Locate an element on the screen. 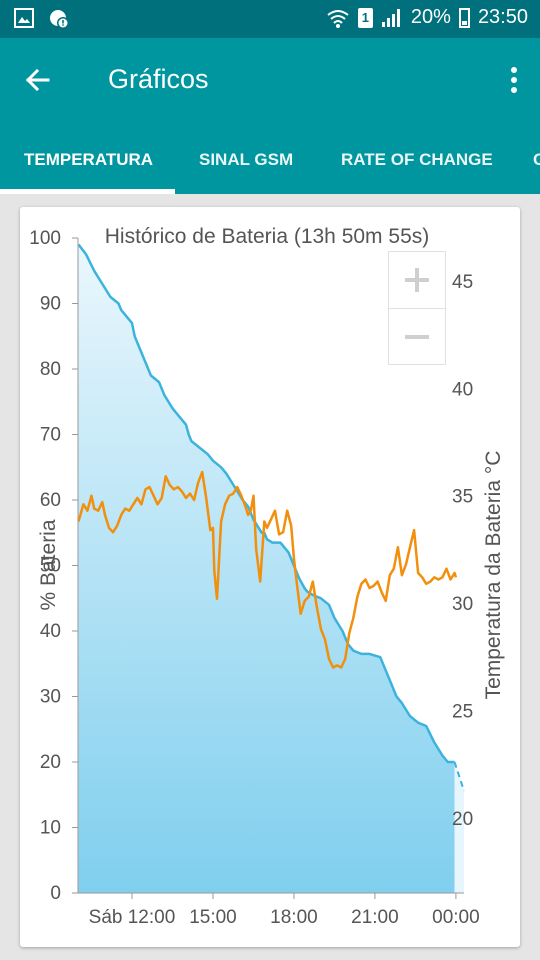 The width and height of the screenshot is (540, 960). right-tick-label: 35 is located at coordinates (462, 497).